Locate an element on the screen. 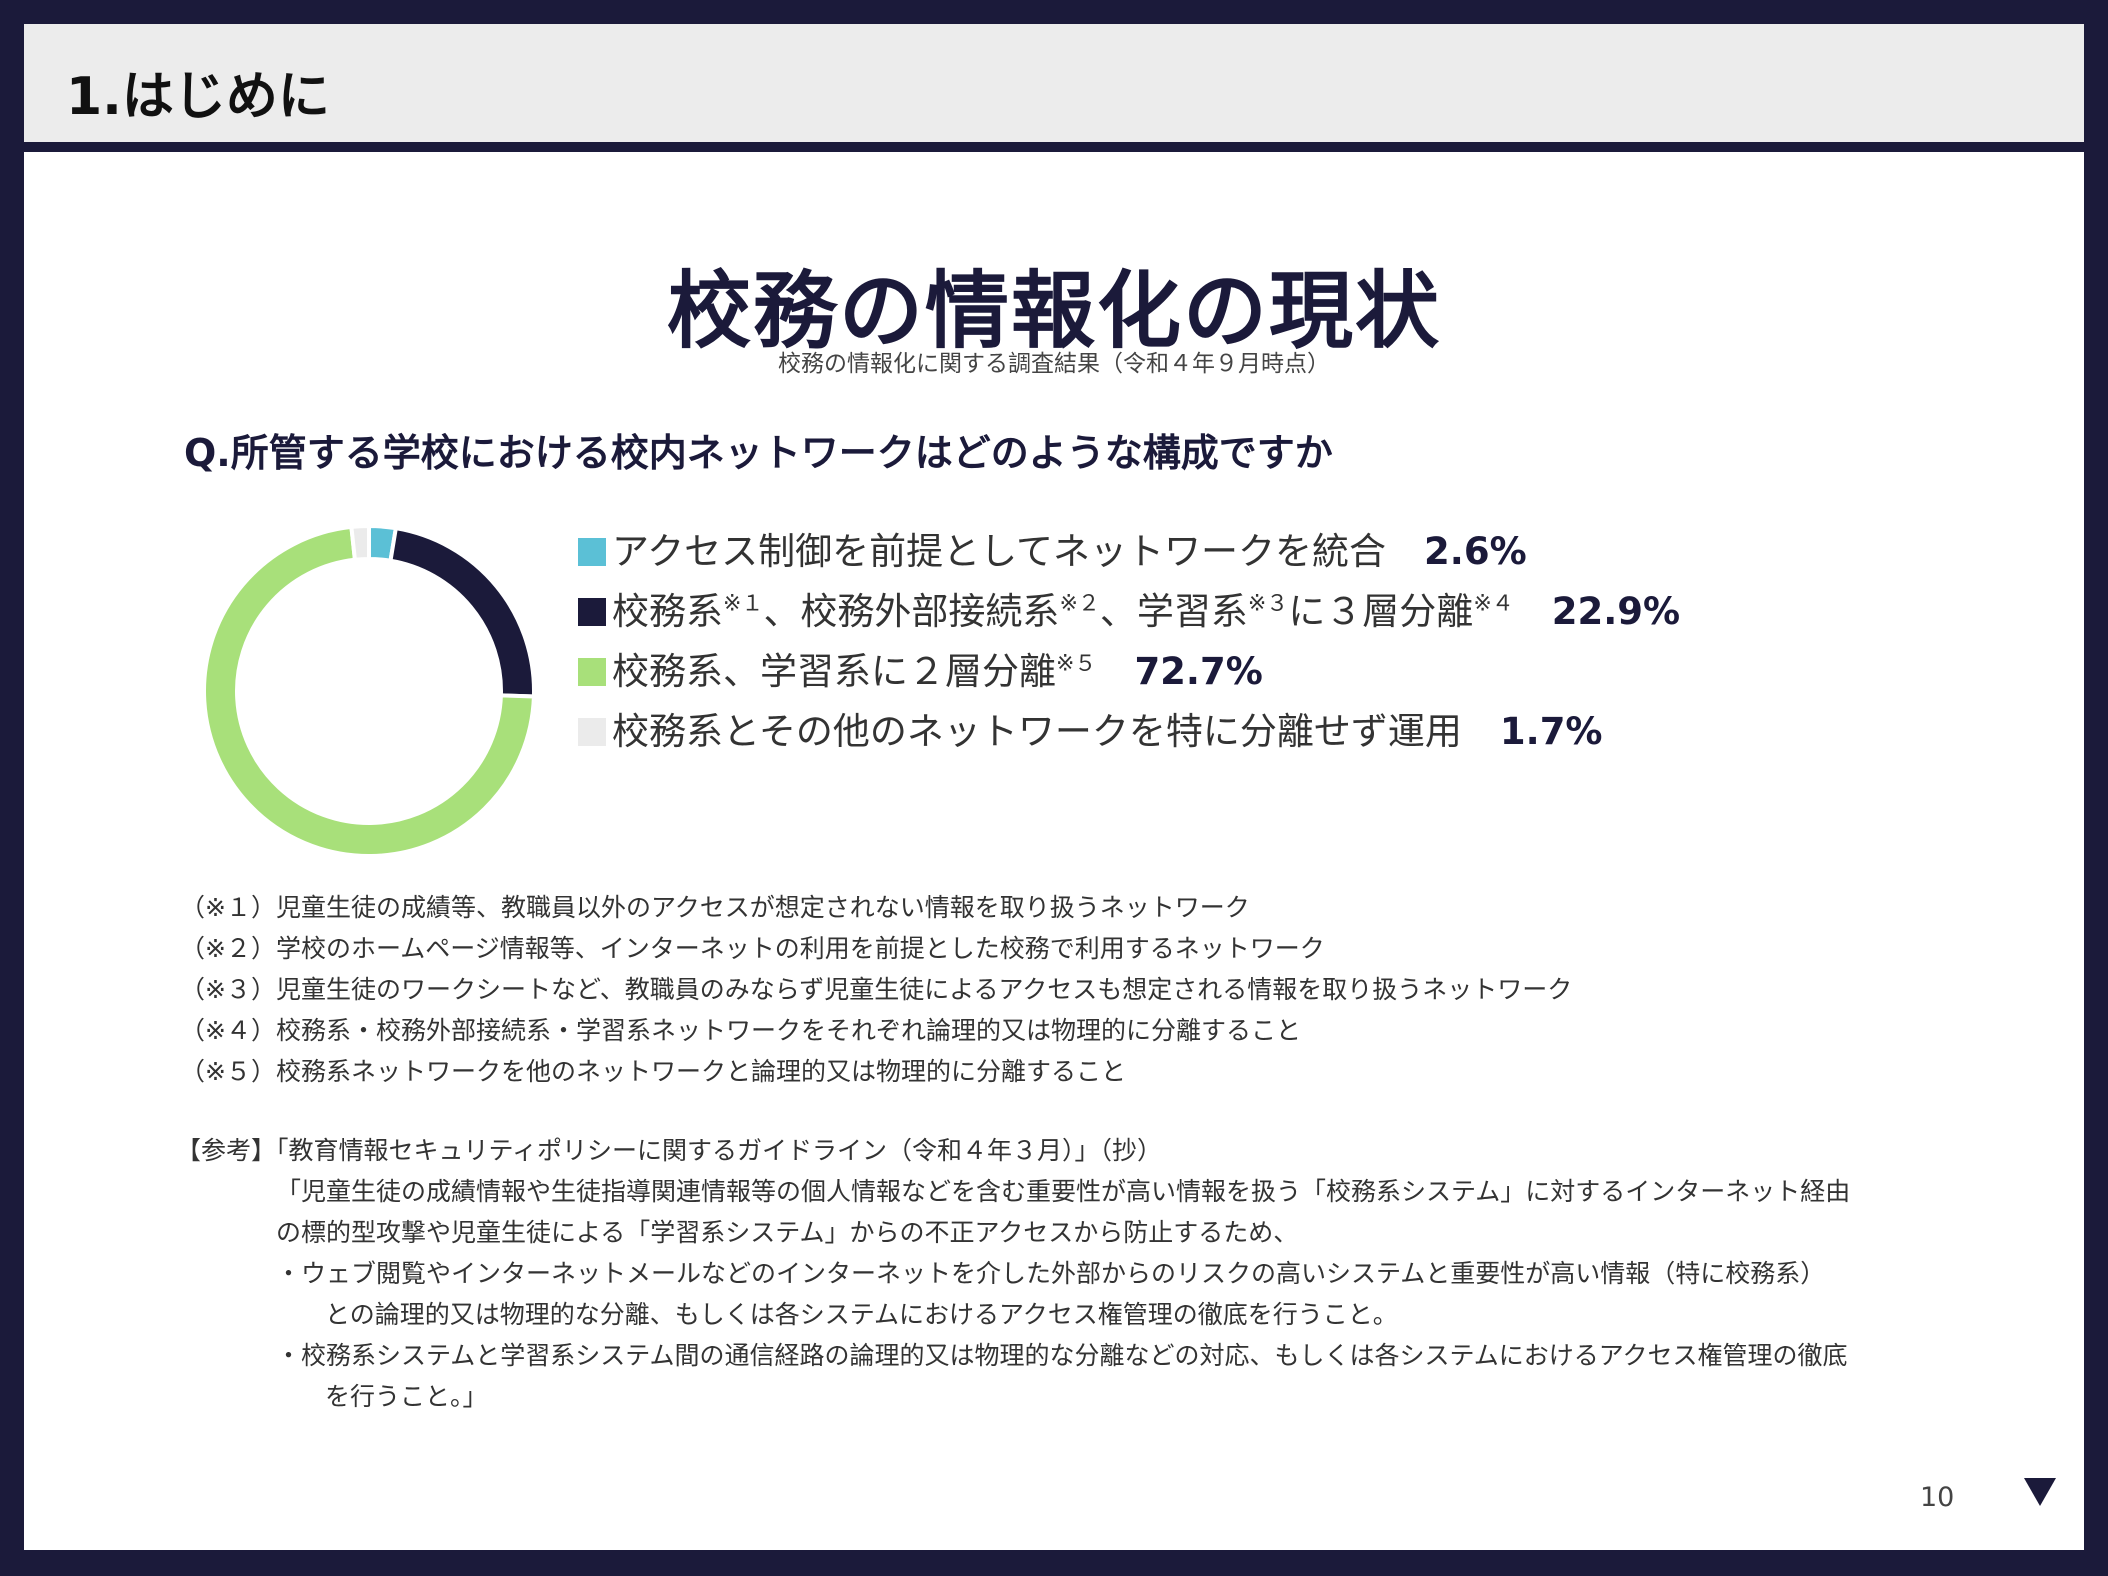  legend-item-2: 校務系※１、校務外部接続系※２、学習系※３に３層分離※４ 22.9% is located at coordinates (1129, 612).